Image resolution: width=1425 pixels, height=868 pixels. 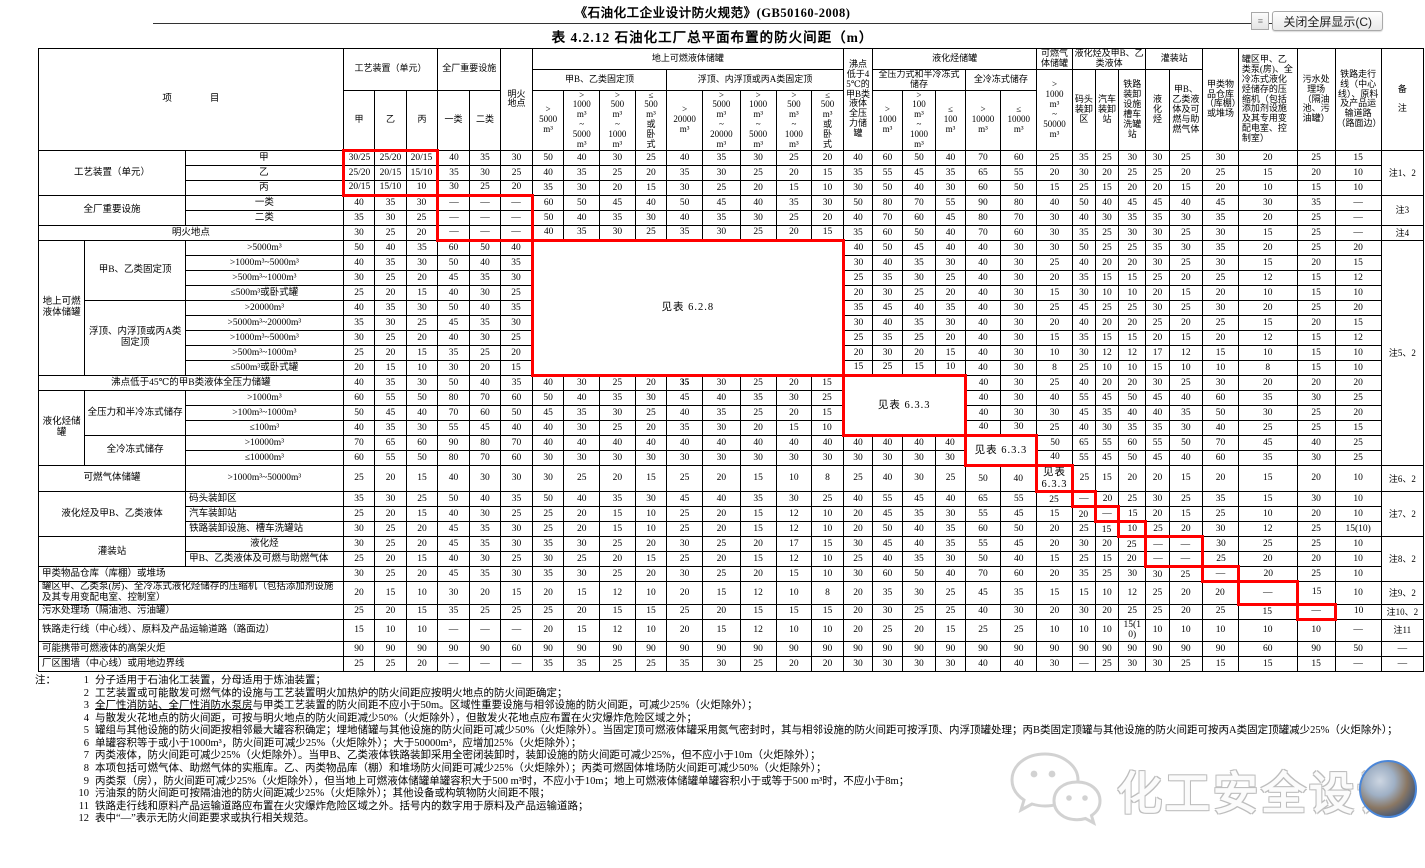 I want to click on header-cell: 甲B、乙类液体及可燃与助燃气体, so click(x=1186, y=109).